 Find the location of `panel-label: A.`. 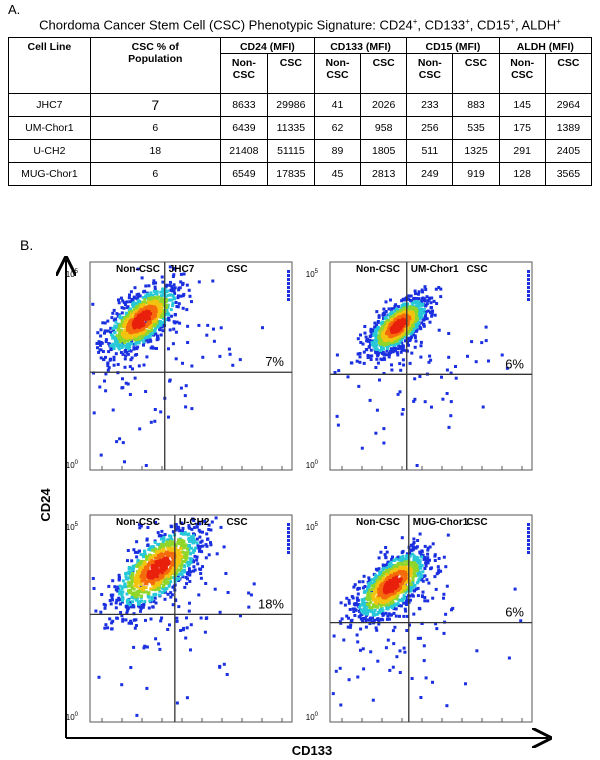

panel-label: A. is located at coordinates (14, 9).